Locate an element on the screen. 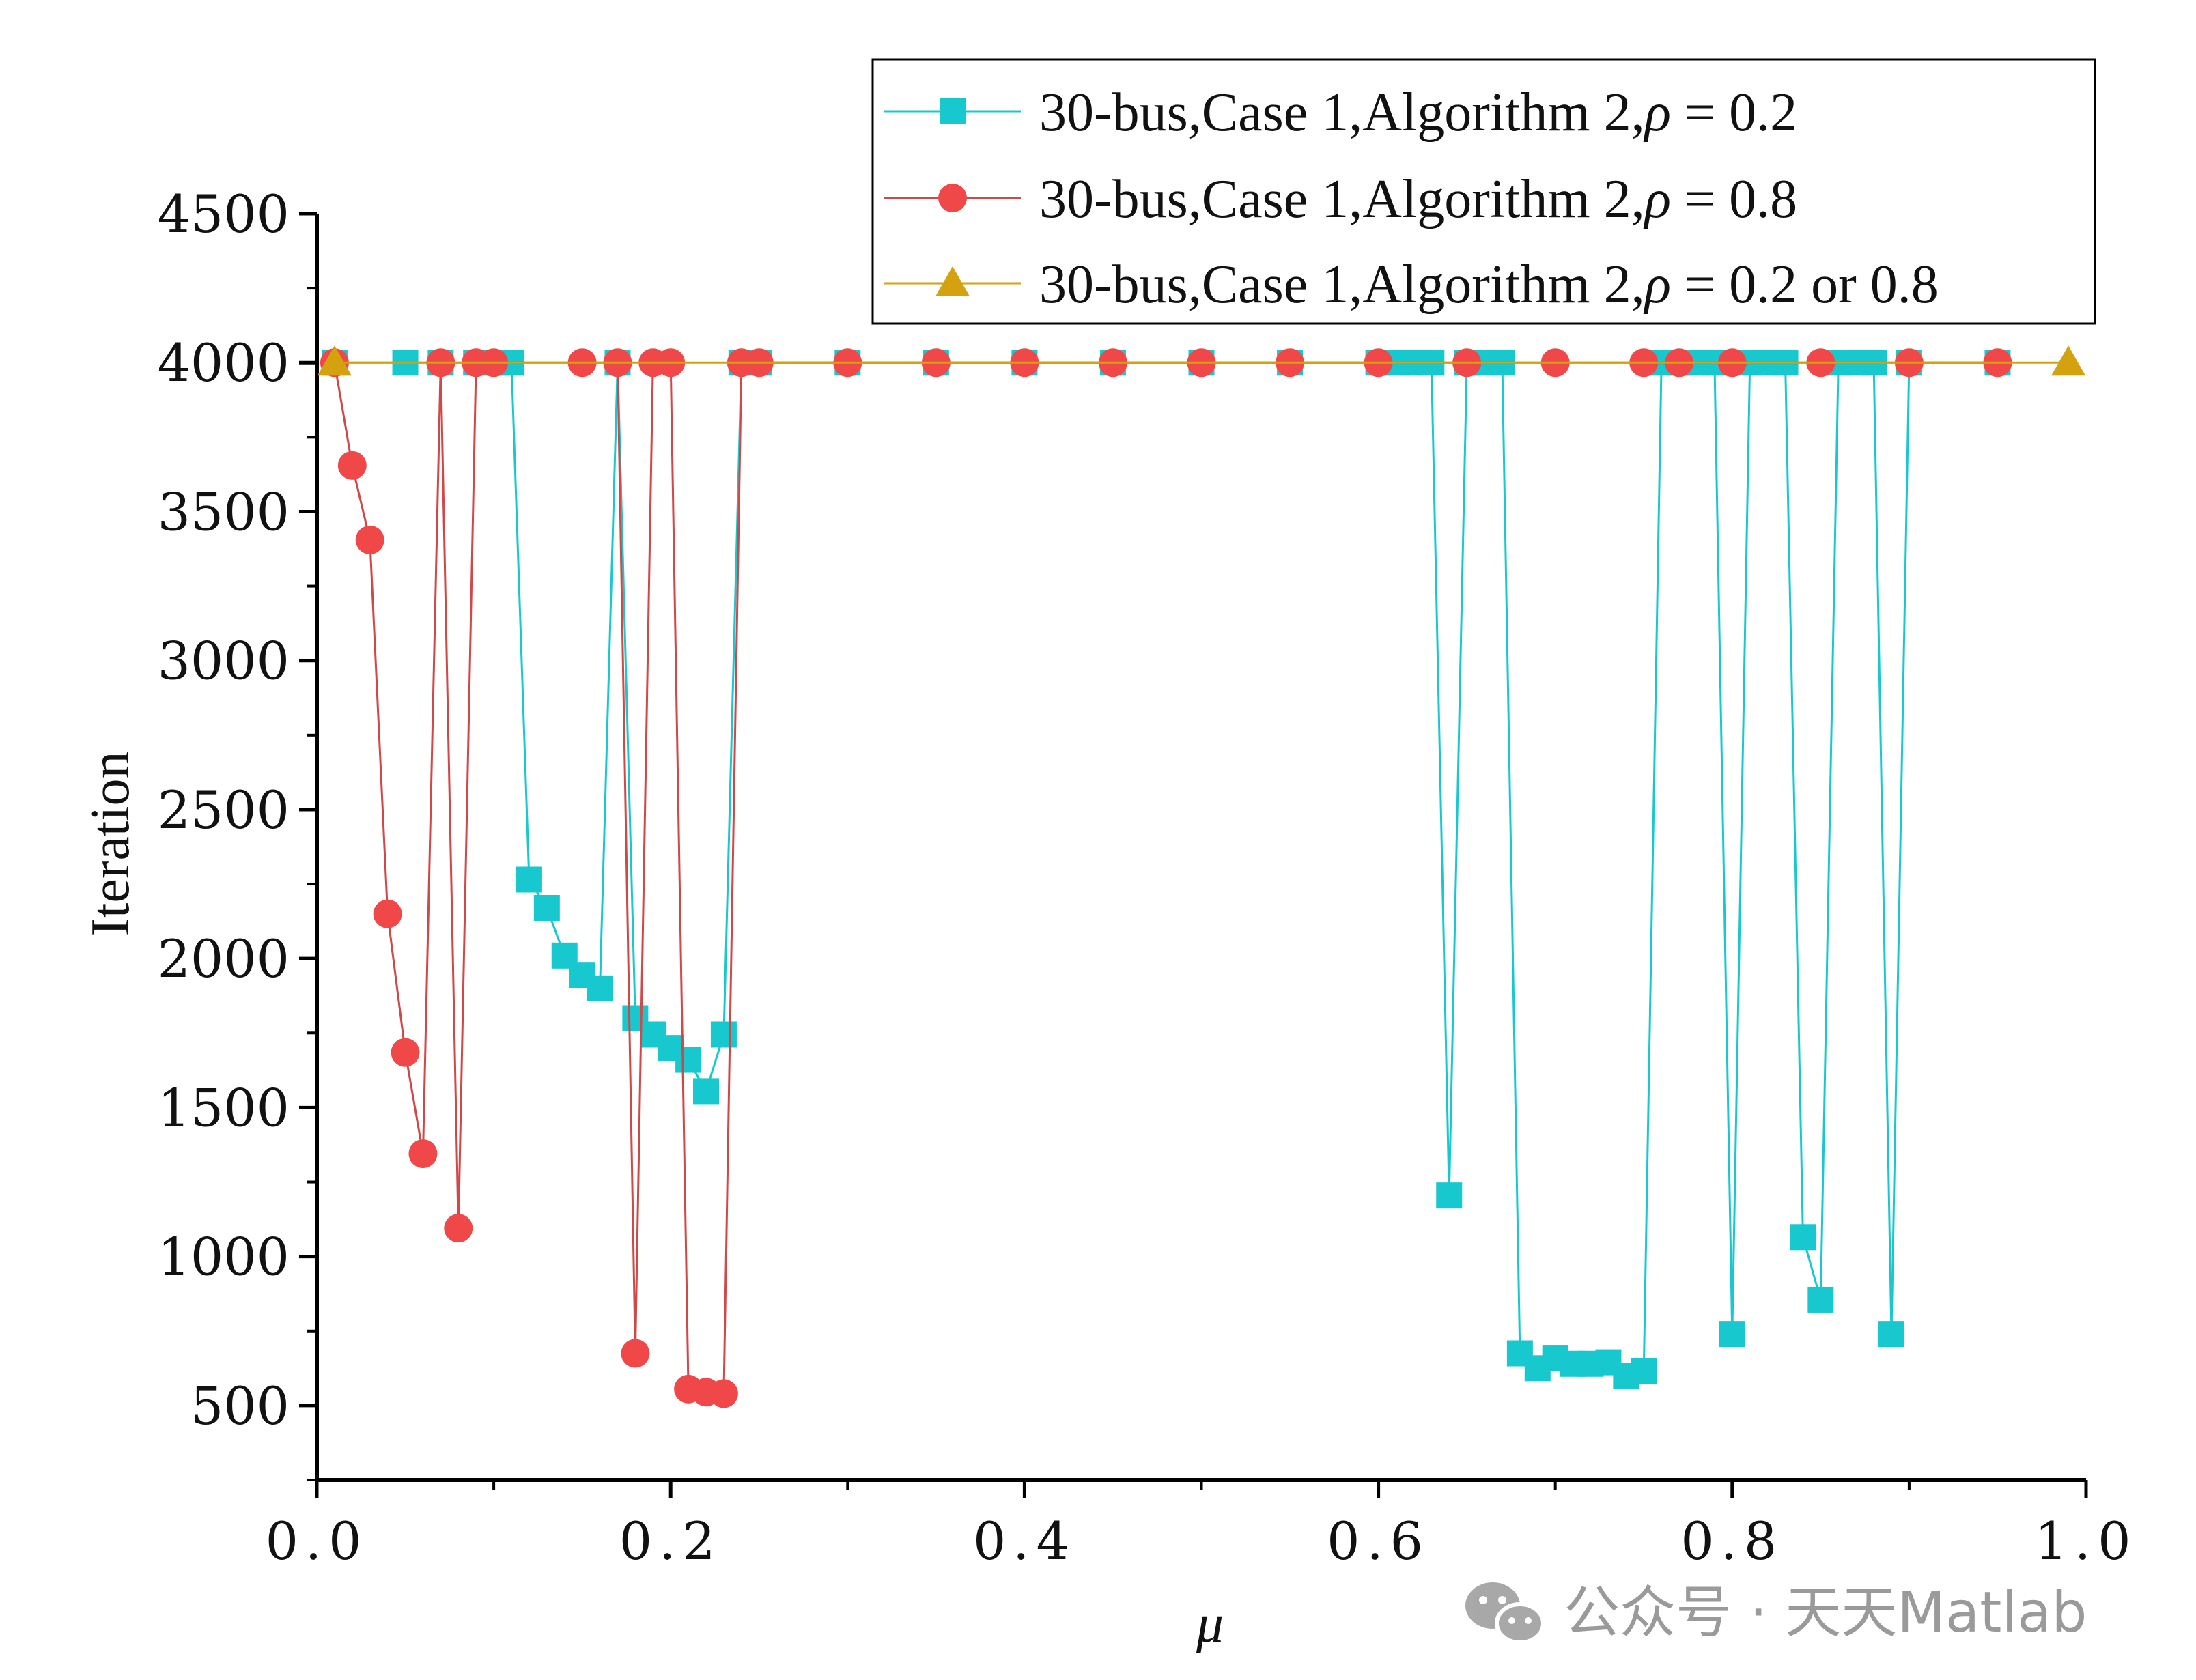  x-tick-label: 1.0 is located at coordinates (2086, 1541).